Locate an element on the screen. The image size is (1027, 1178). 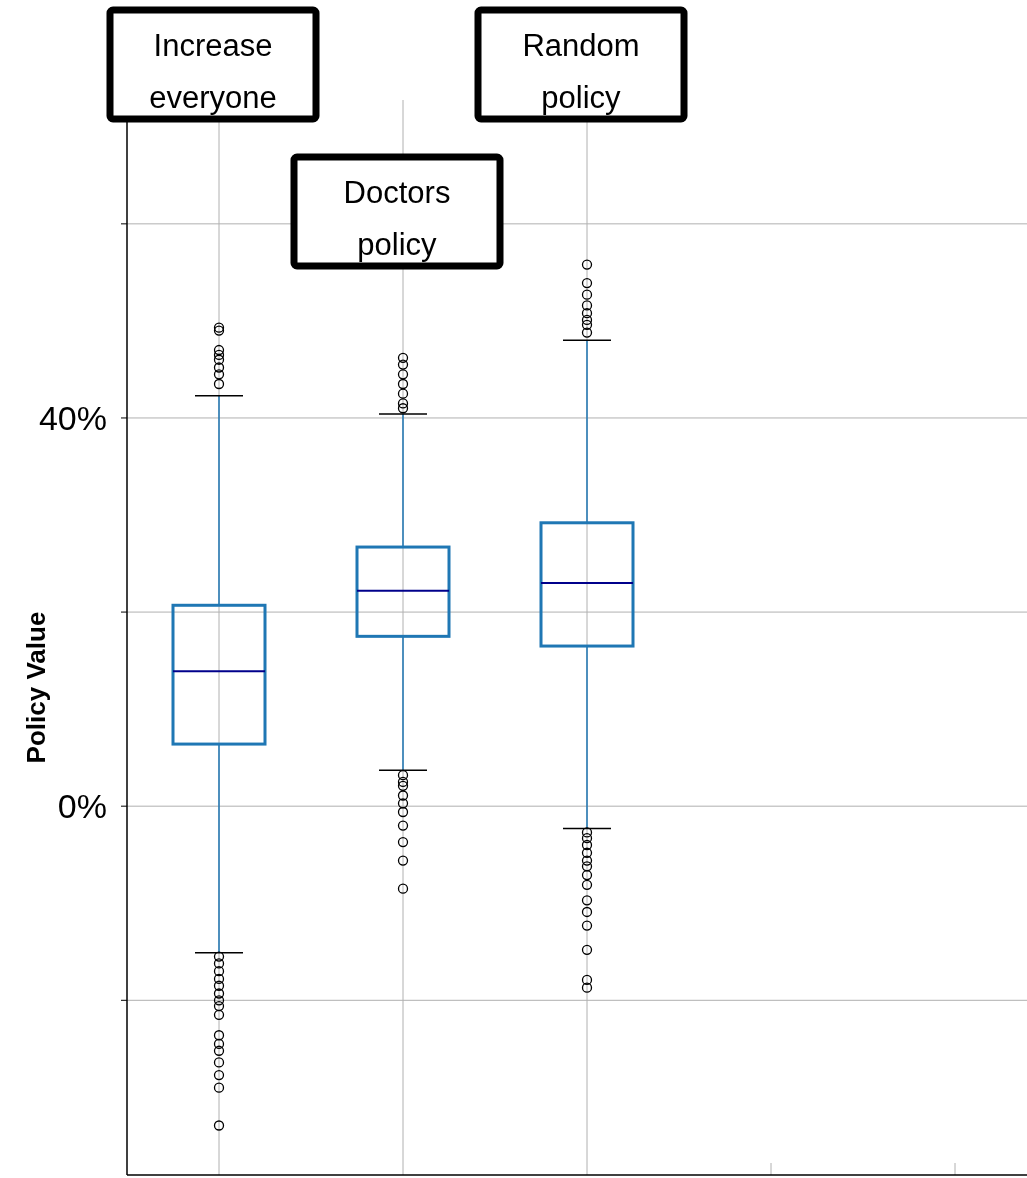
x-tick-label: Doctors policy is located at coordinates (397, 218).